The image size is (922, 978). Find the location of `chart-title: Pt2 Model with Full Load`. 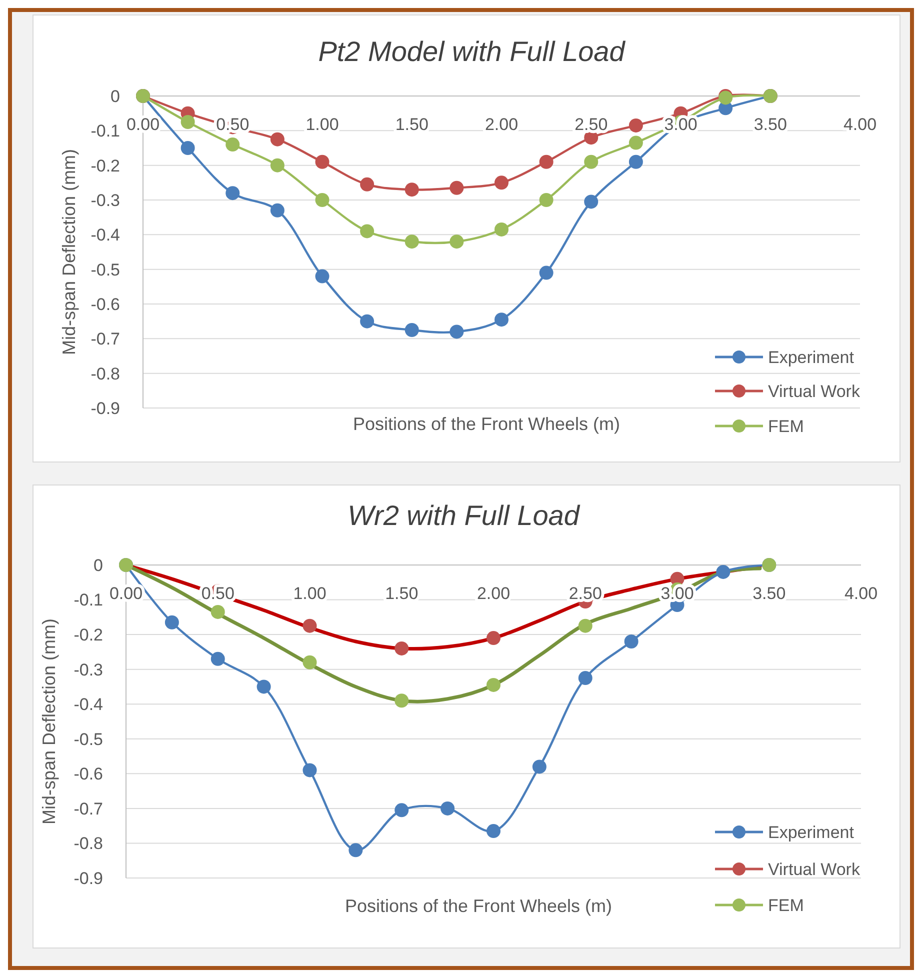

chart-title: Pt2 Model with Full Load is located at coordinates (472, 51).